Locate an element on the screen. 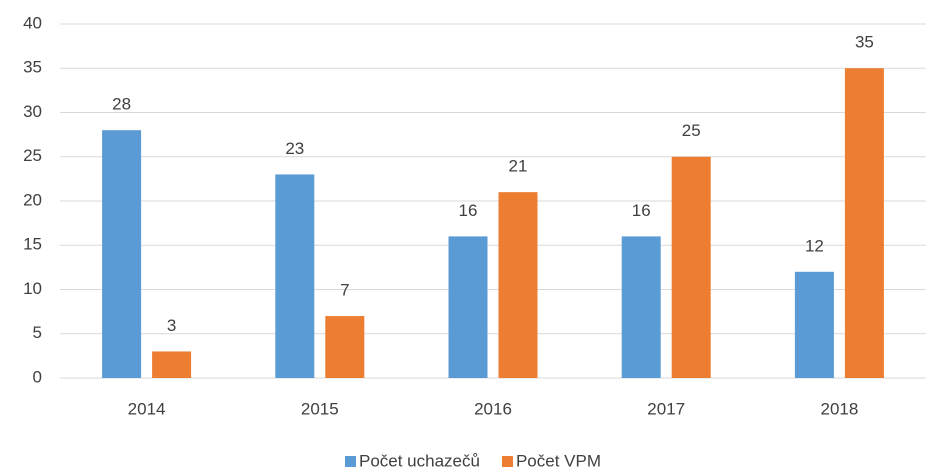 This screenshot has width=926, height=472. data-label: 25 is located at coordinates (691, 130).